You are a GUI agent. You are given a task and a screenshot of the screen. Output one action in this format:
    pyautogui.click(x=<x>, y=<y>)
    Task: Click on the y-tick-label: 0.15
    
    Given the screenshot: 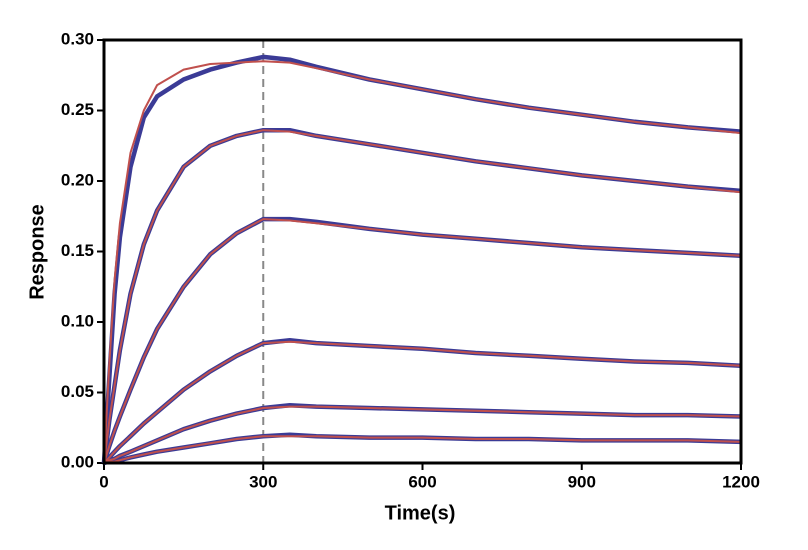 What is the action you would take?
    pyautogui.click(x=77, y=250)
    